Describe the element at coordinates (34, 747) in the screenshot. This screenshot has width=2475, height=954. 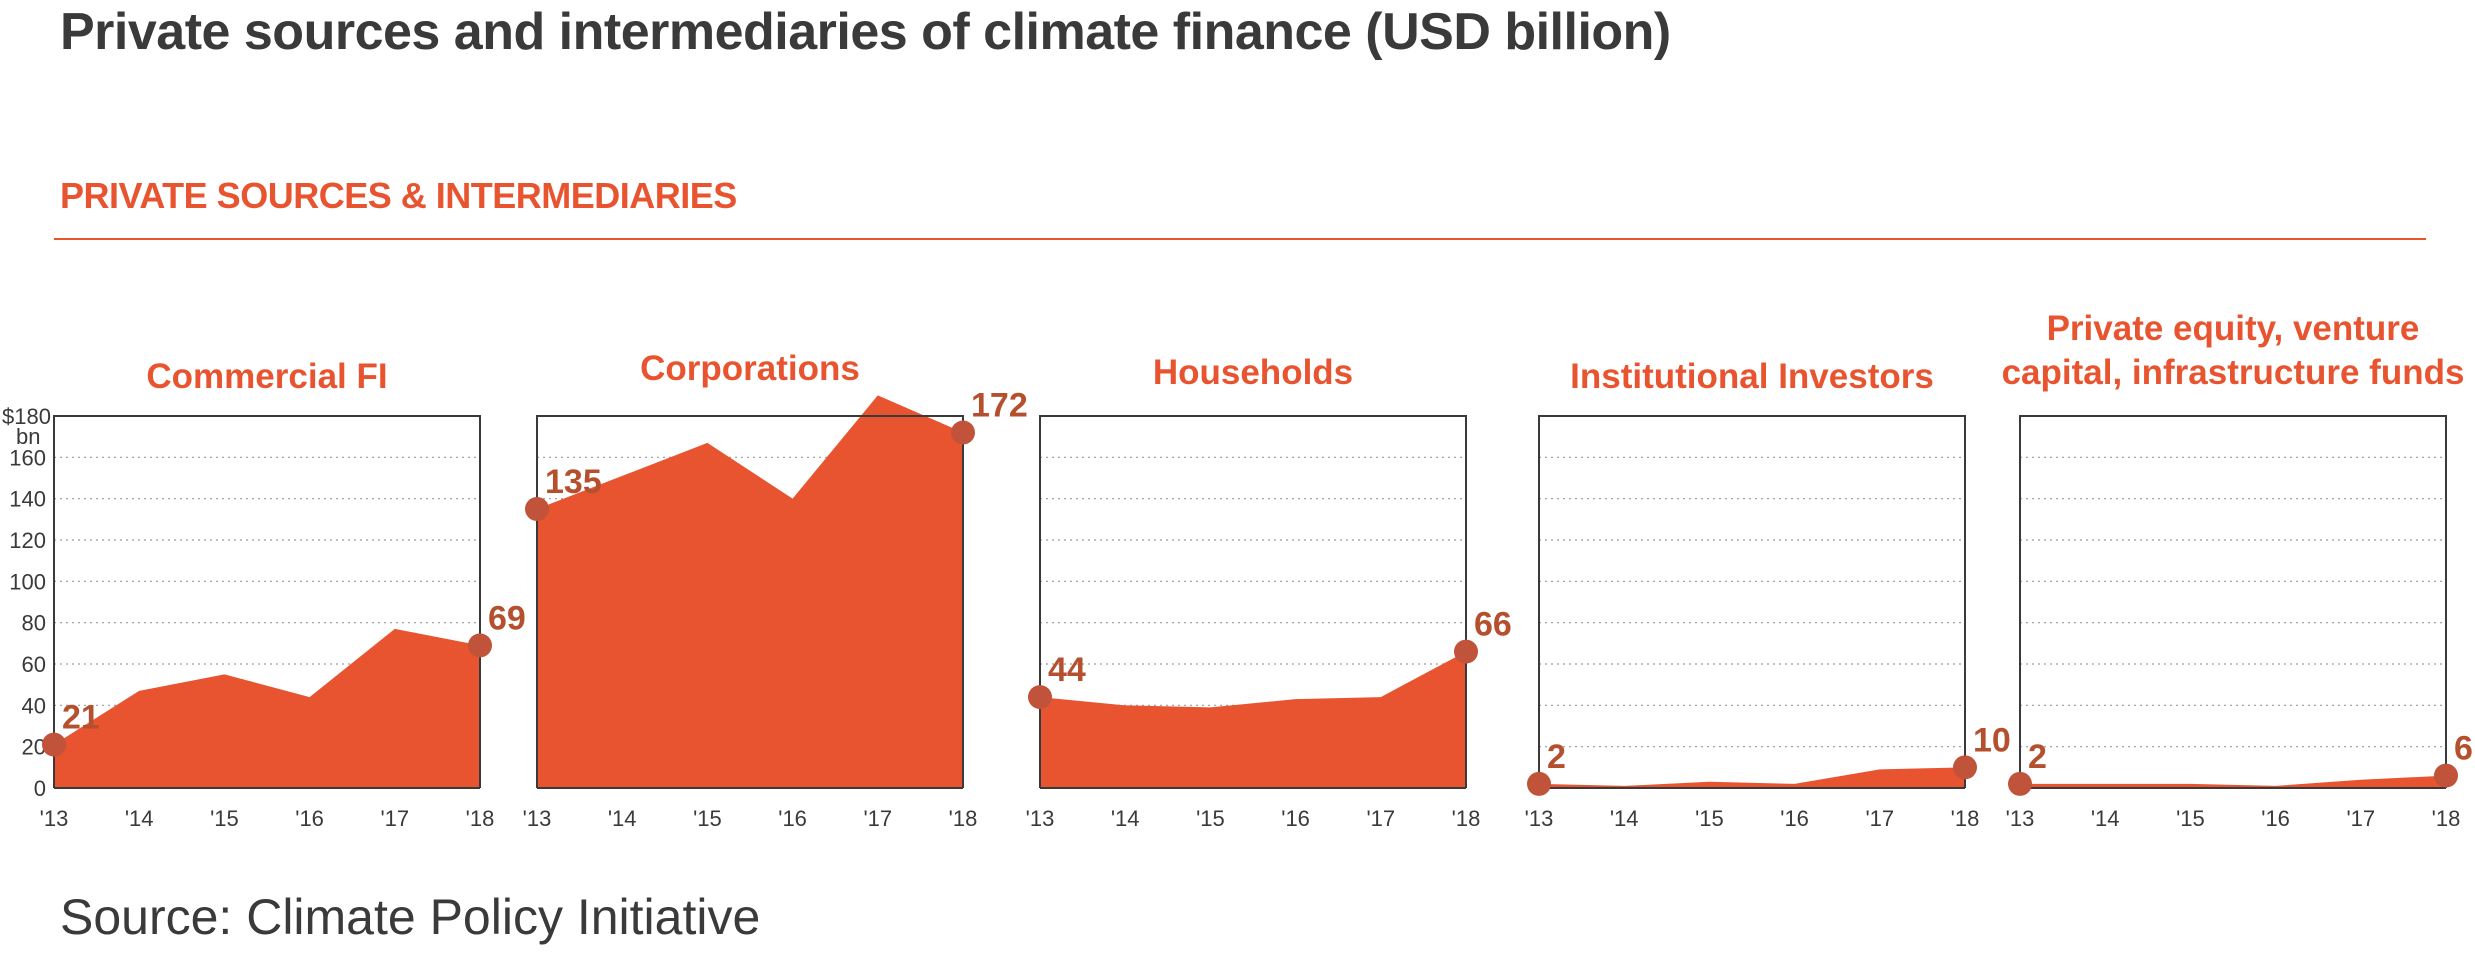
I see `y-tick-label: 20` at that location.